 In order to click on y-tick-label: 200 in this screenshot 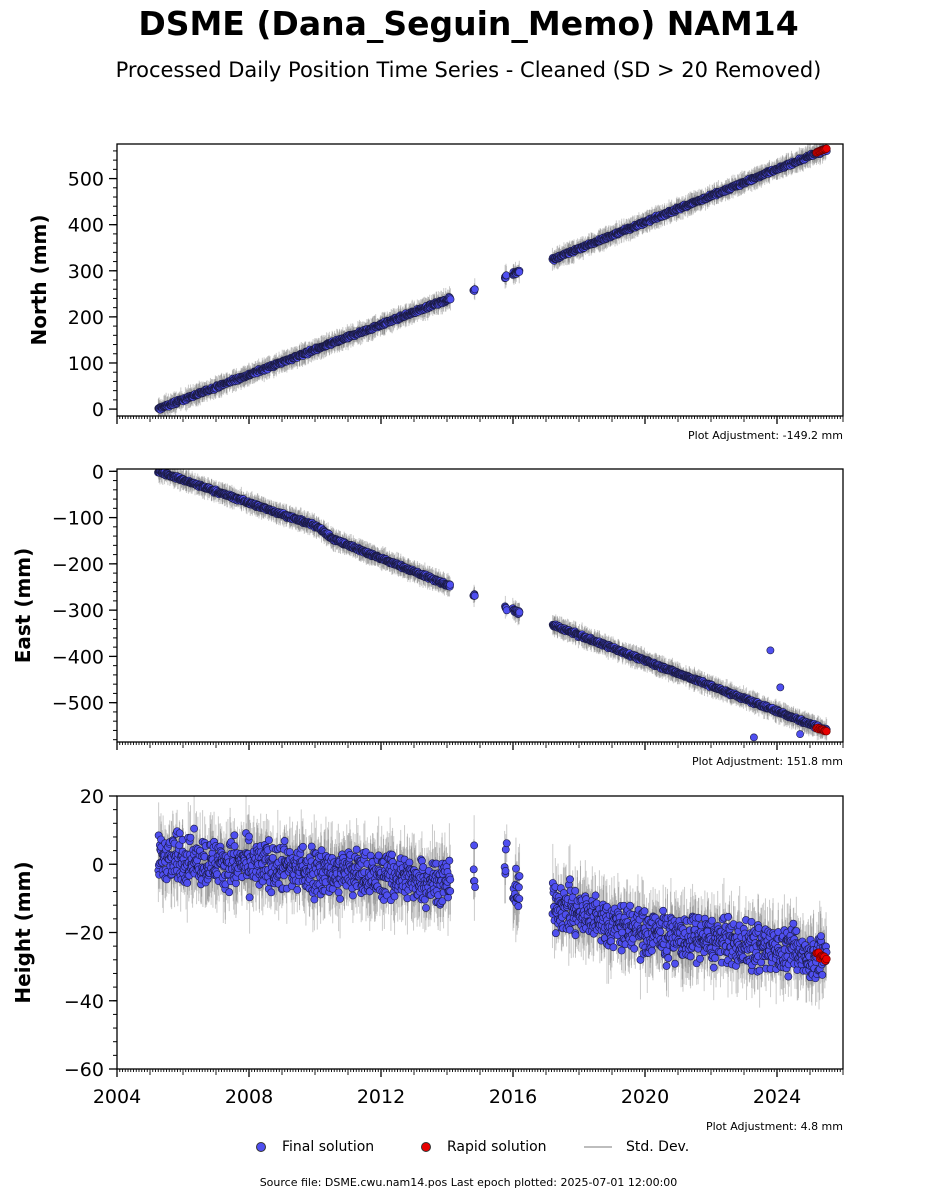, I will do `click(86, 318)`.